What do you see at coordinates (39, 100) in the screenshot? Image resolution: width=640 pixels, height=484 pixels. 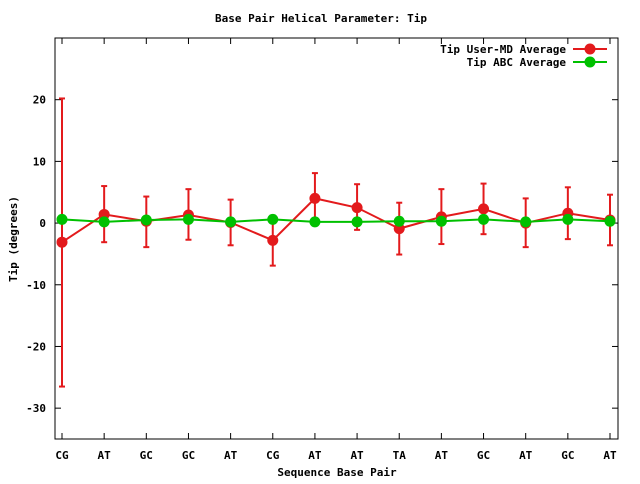 I see `y-tick-label: 20` at bounding box center [39, 100].